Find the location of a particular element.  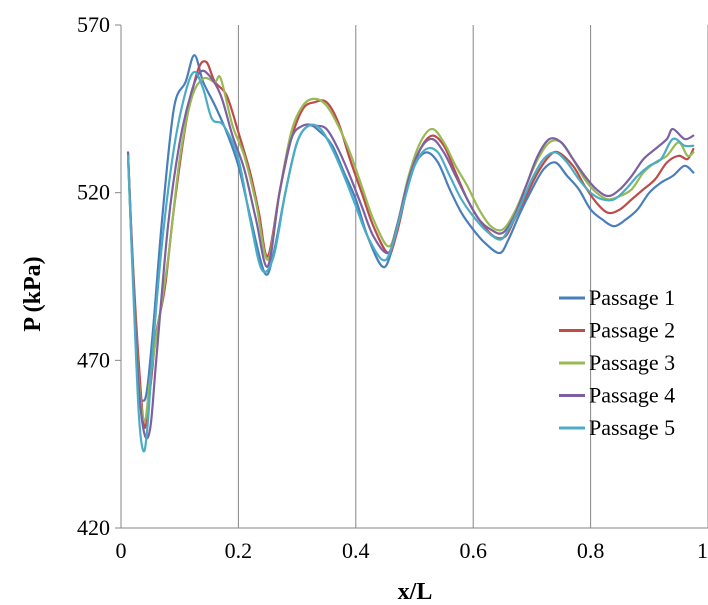

x-tick-label: 0 is located at coordinates (121, 550).